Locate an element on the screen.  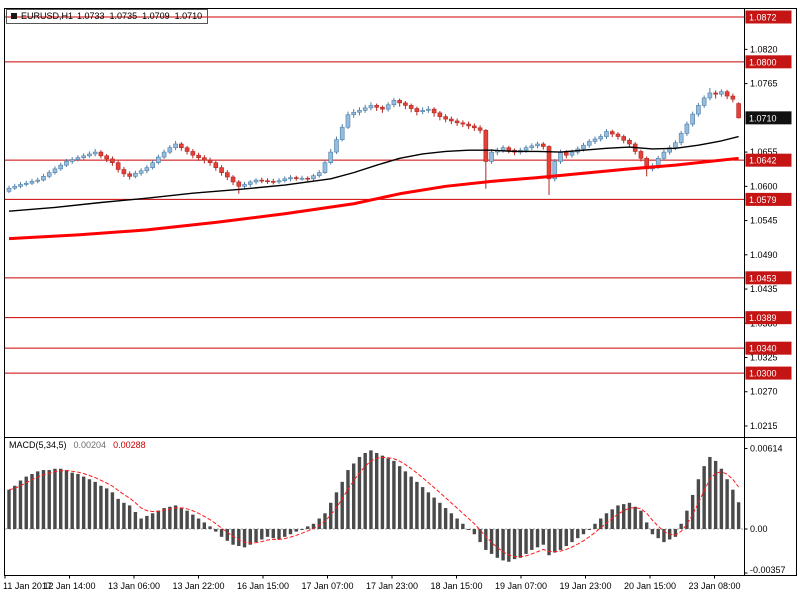
open-value: 1.0733 is located at coordinates (91, 16).